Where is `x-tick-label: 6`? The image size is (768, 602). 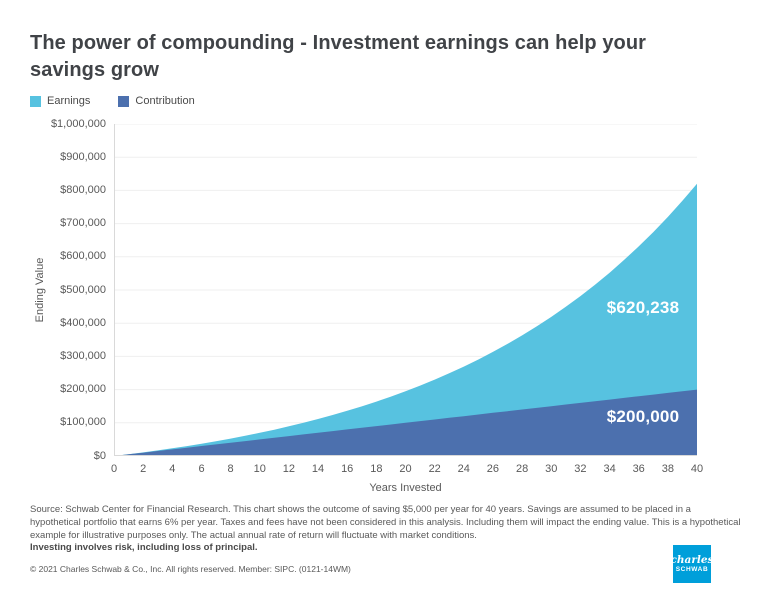
x-tick-label: 6 is located at coordinates (201, 469).